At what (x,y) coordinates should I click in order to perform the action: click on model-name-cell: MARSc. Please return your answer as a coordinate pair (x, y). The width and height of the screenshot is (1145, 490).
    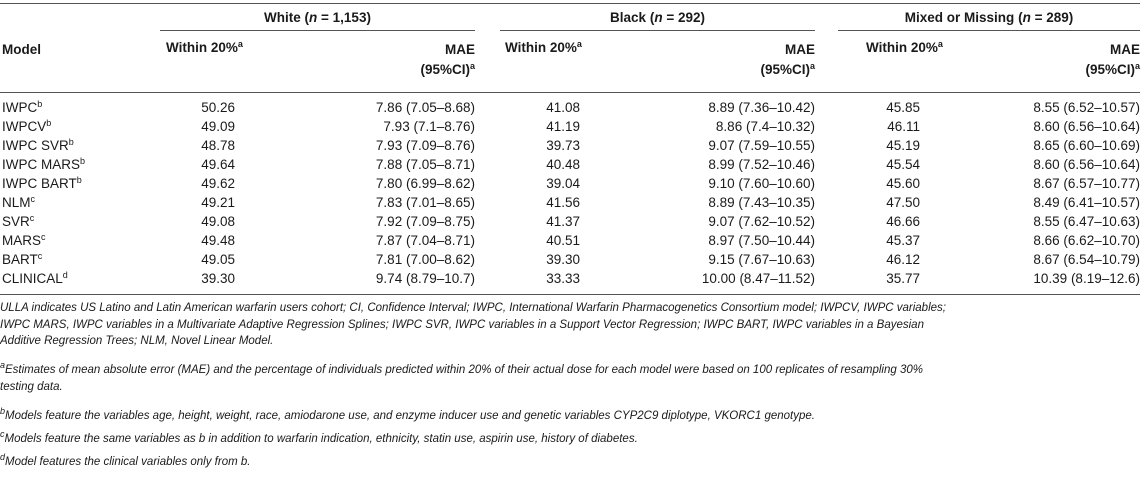
    Looking at the image, I should click on (24, 240).